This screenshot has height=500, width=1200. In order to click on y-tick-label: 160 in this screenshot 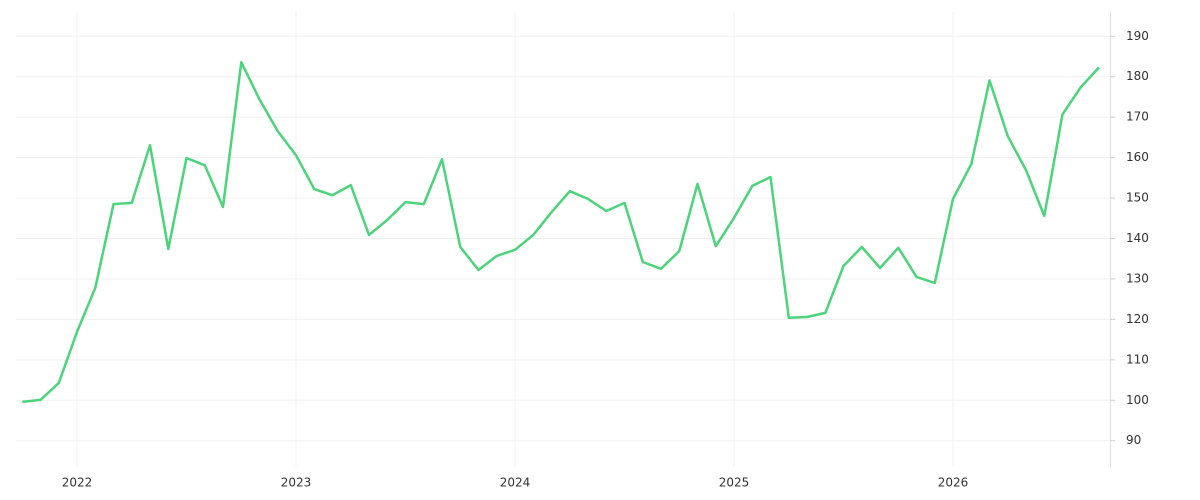, I will do `click(1137, 157)`.